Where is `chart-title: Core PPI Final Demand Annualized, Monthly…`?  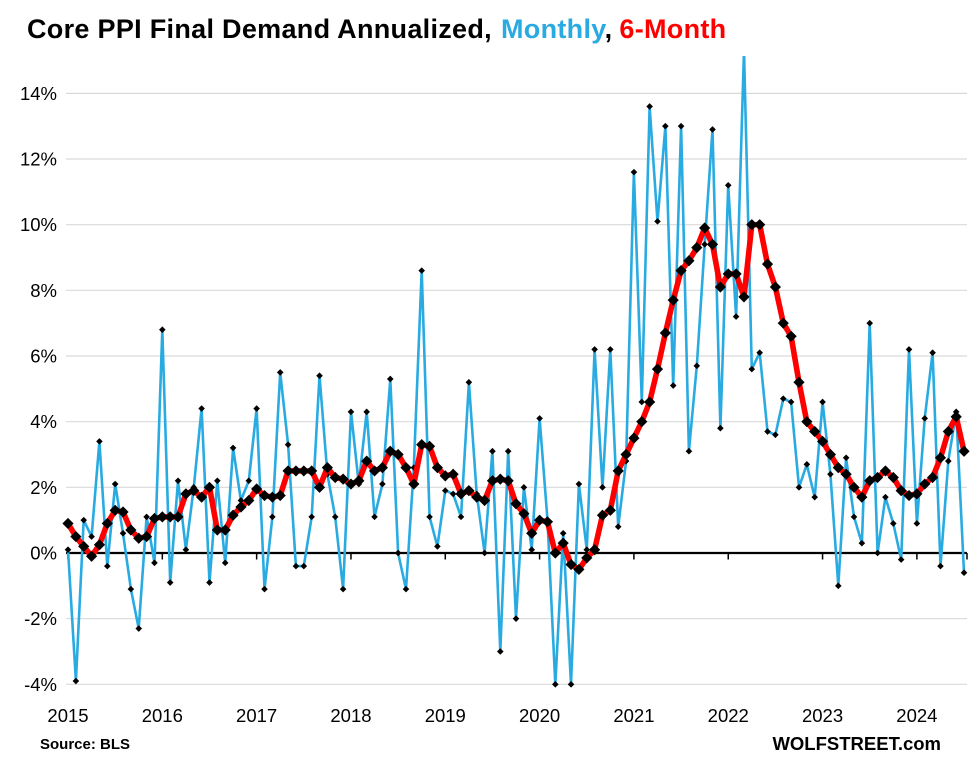 chart-title: Core PPI Final Demand Annualized, Monthly… is located at coordinates (376, 29).